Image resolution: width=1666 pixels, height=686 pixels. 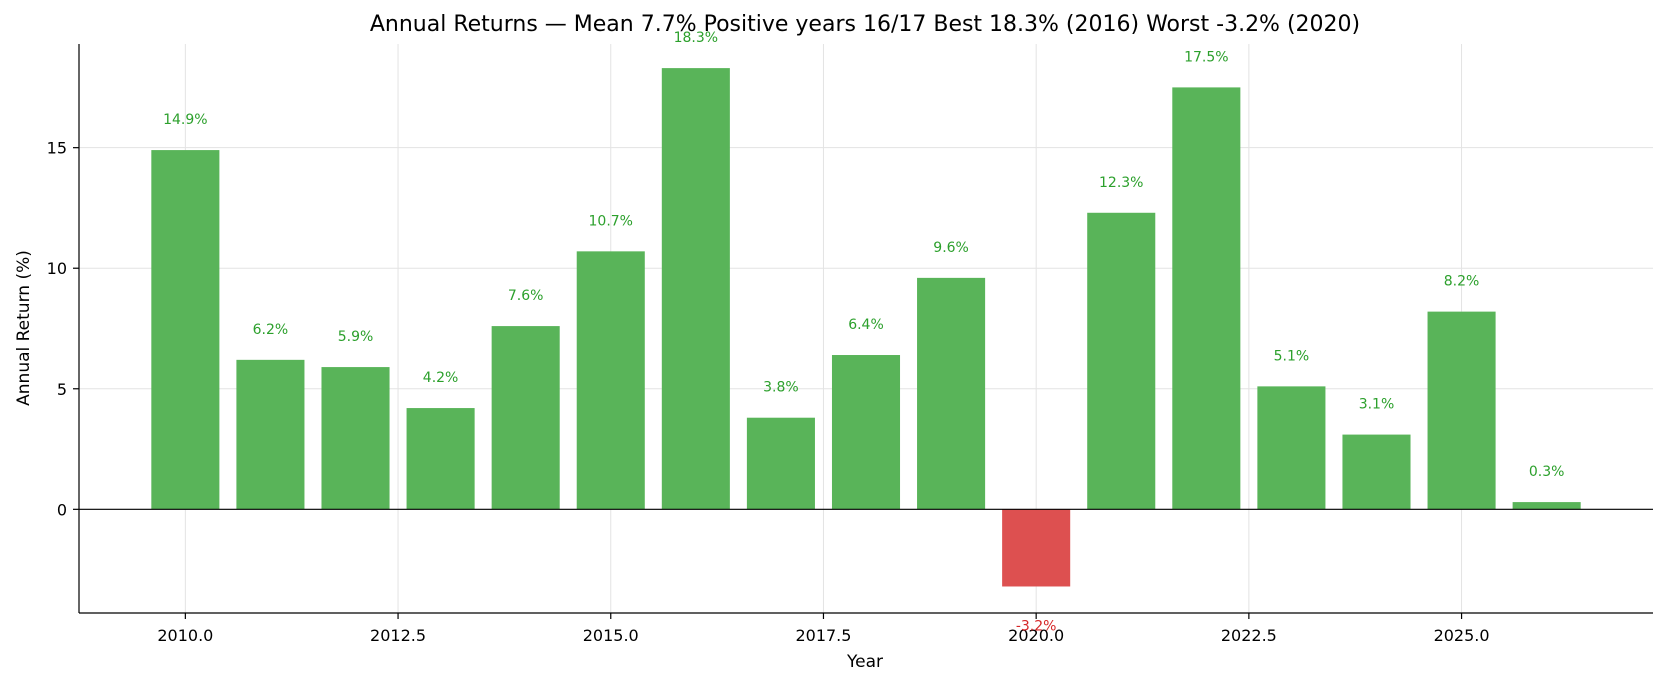 I want to click on bar-2020, so click(x=1036, y=548).